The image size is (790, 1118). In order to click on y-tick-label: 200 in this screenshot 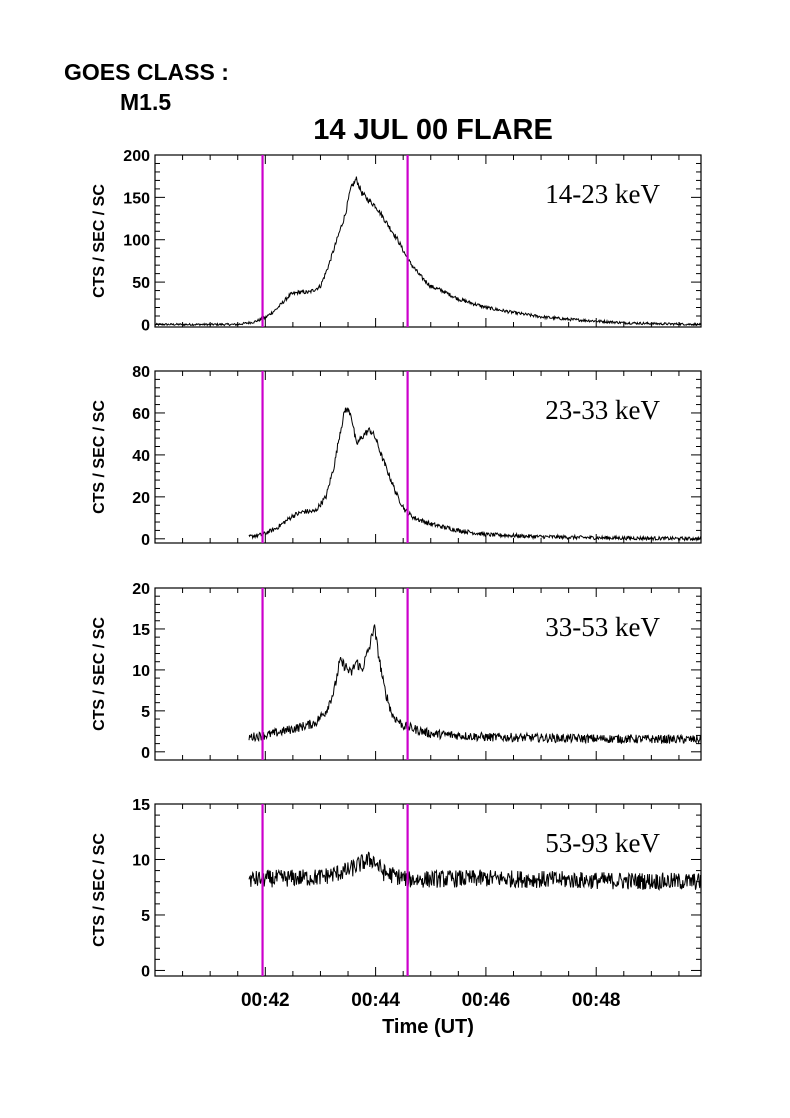, I will do `click(136, 156)`.